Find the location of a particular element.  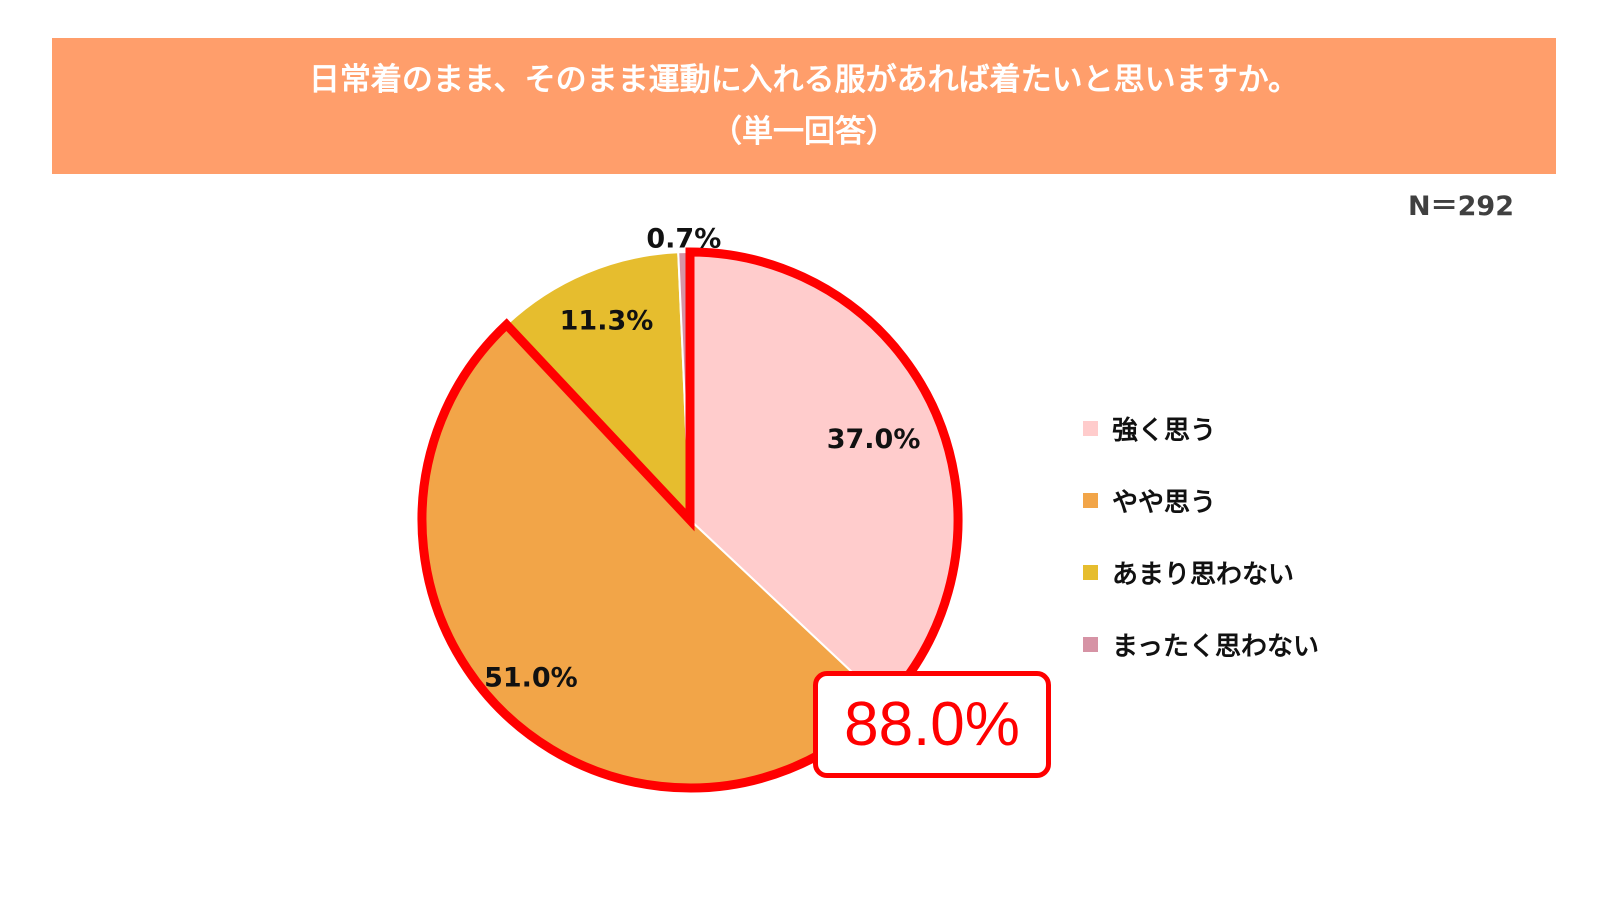

legend-item-0: 強く思う is located at coordinates (1201, 428).